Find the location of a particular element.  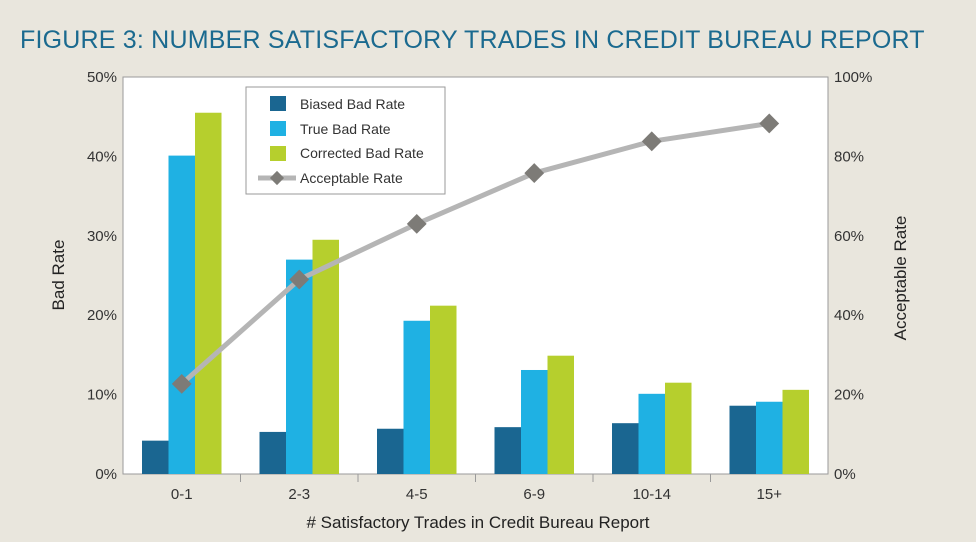

y-tick-label: 20% is located at coordinates (102, 315).